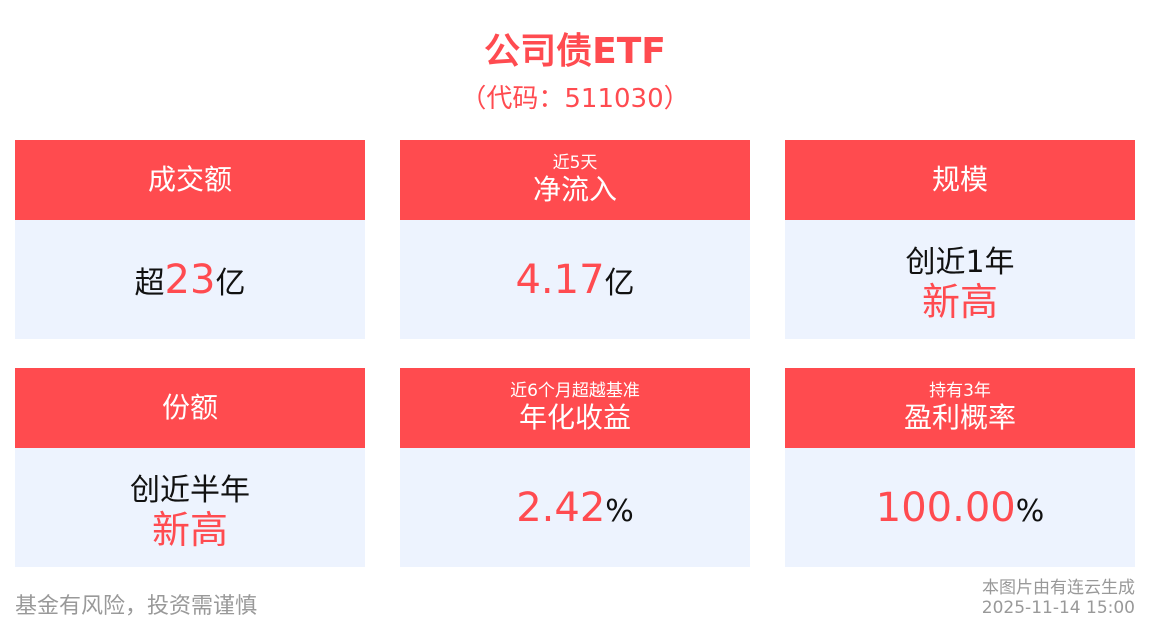 The height and width of the screenshot is (632, 1150). Describe the element at coordinates (190, 239) in the screenshot. I see `card-turnover: 成交额 超23亿` at that location.